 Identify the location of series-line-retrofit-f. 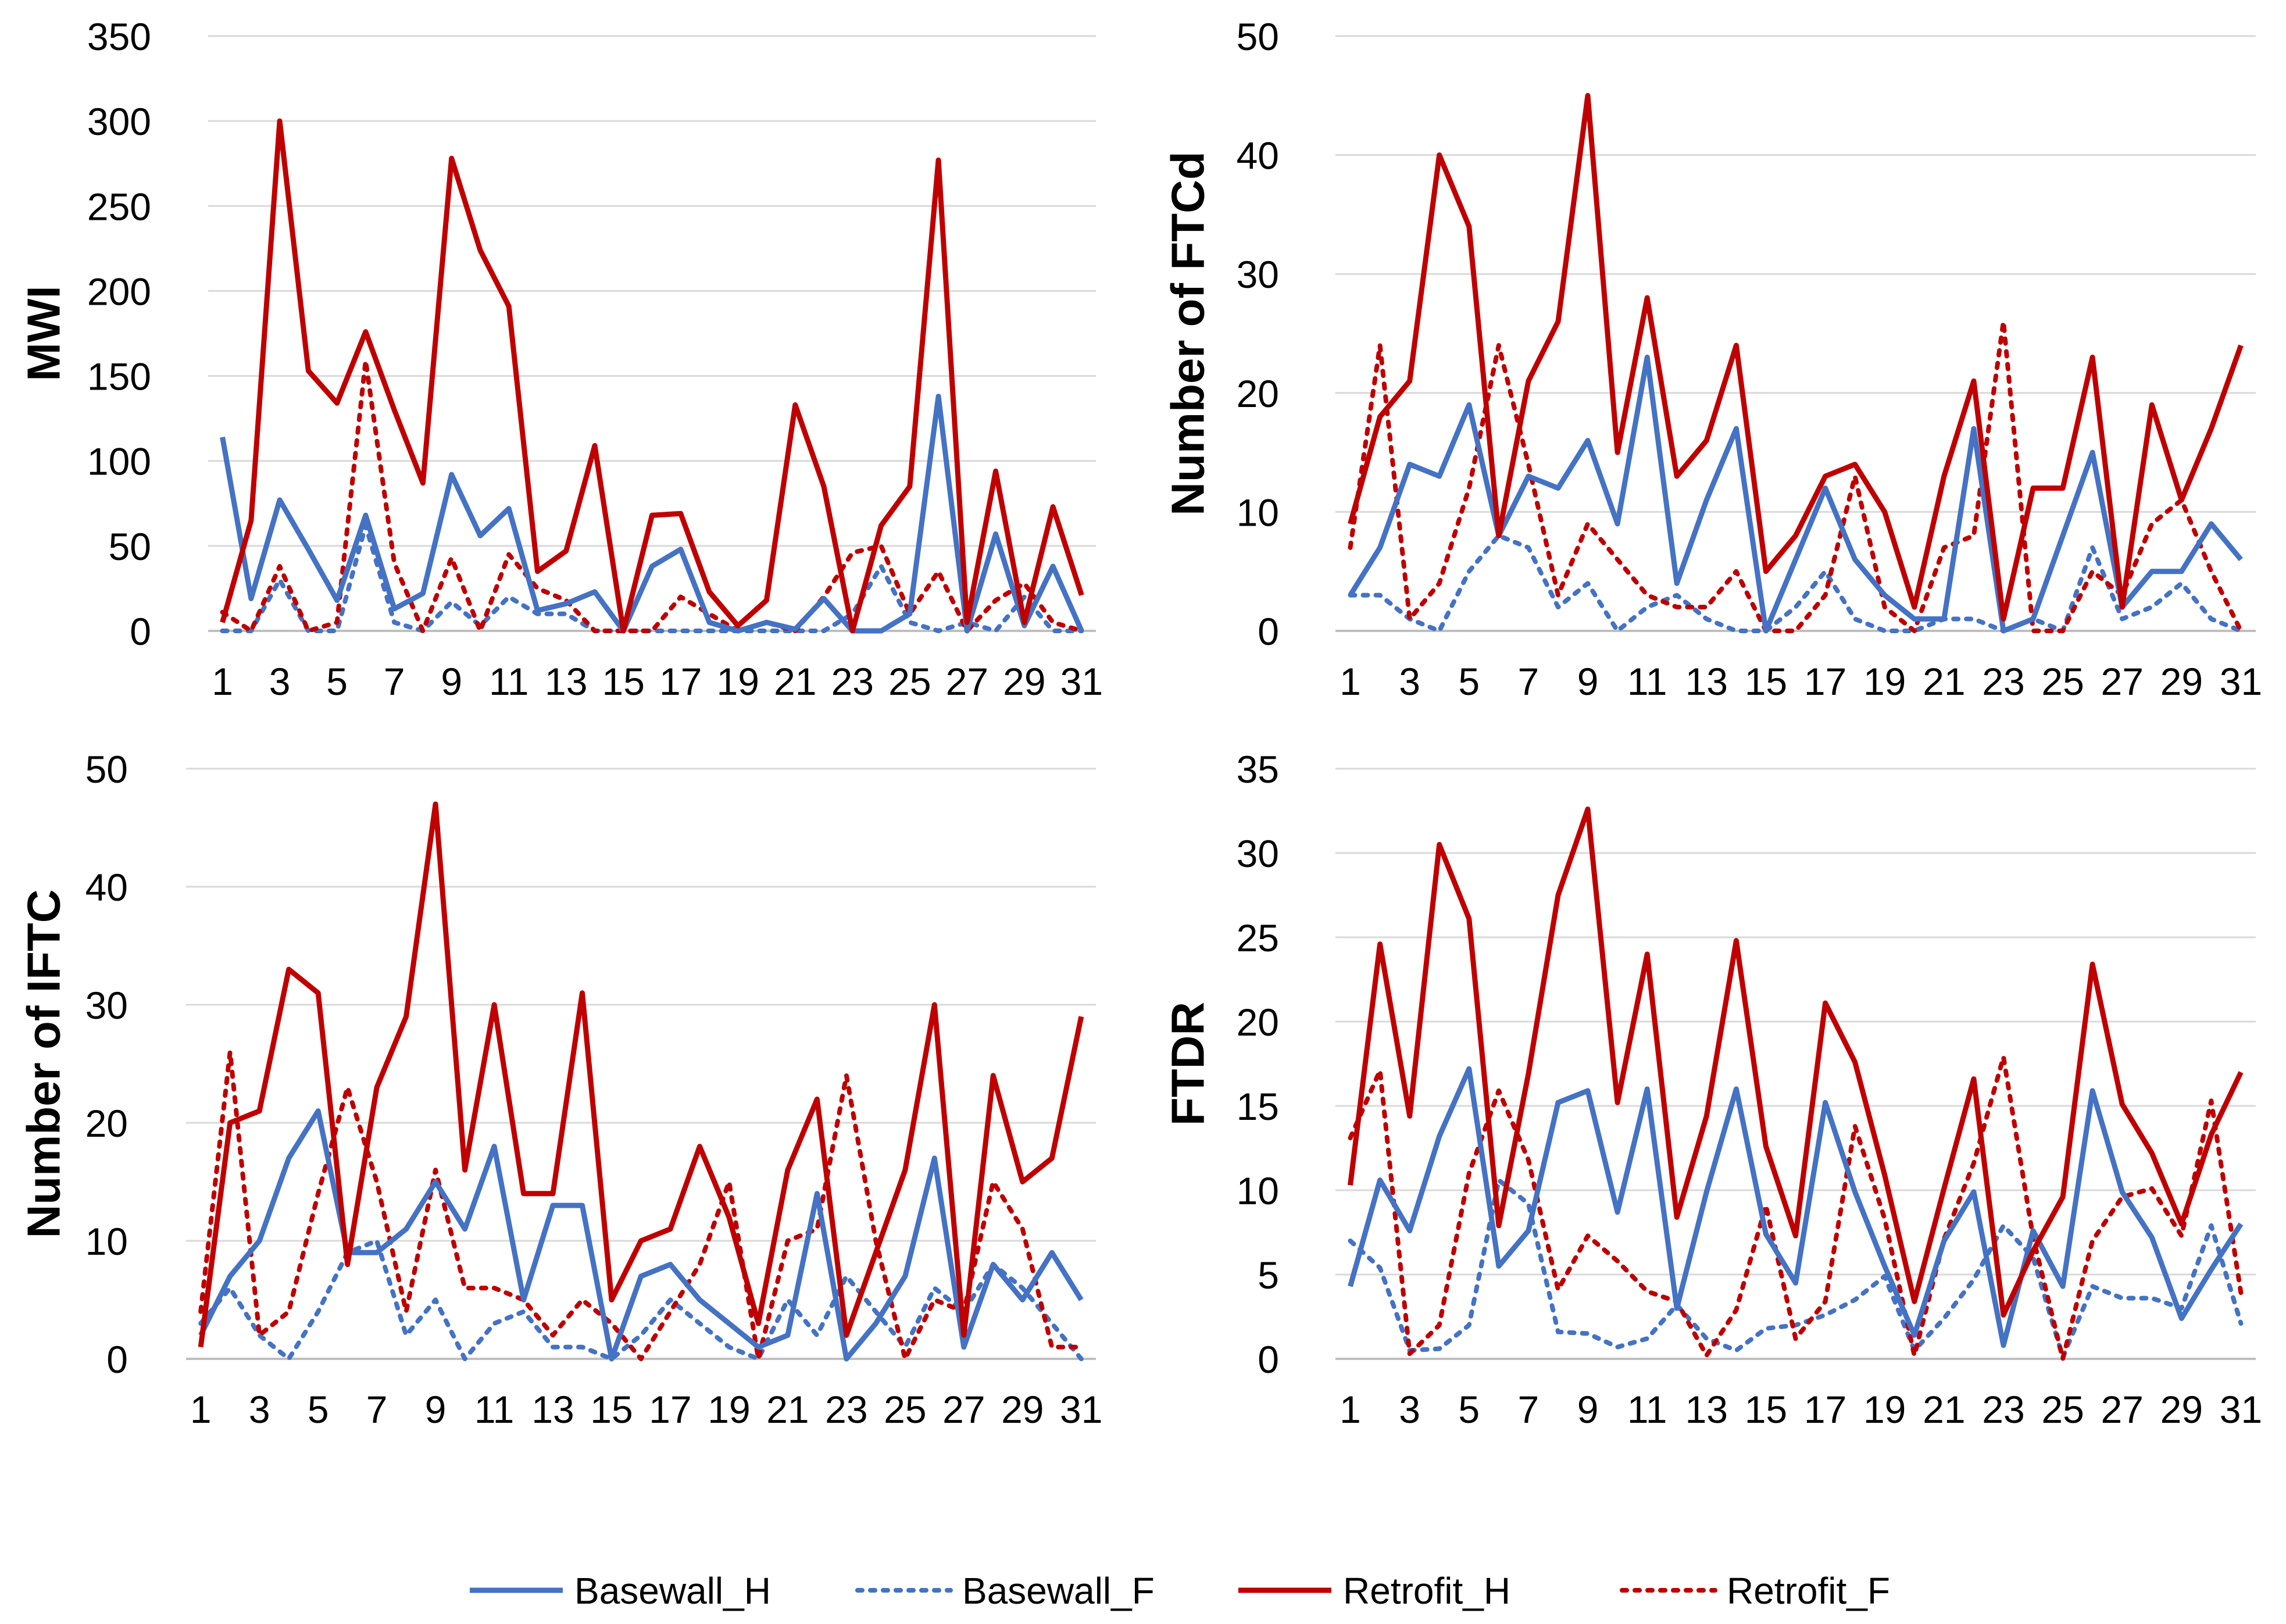
(1796, 1207).